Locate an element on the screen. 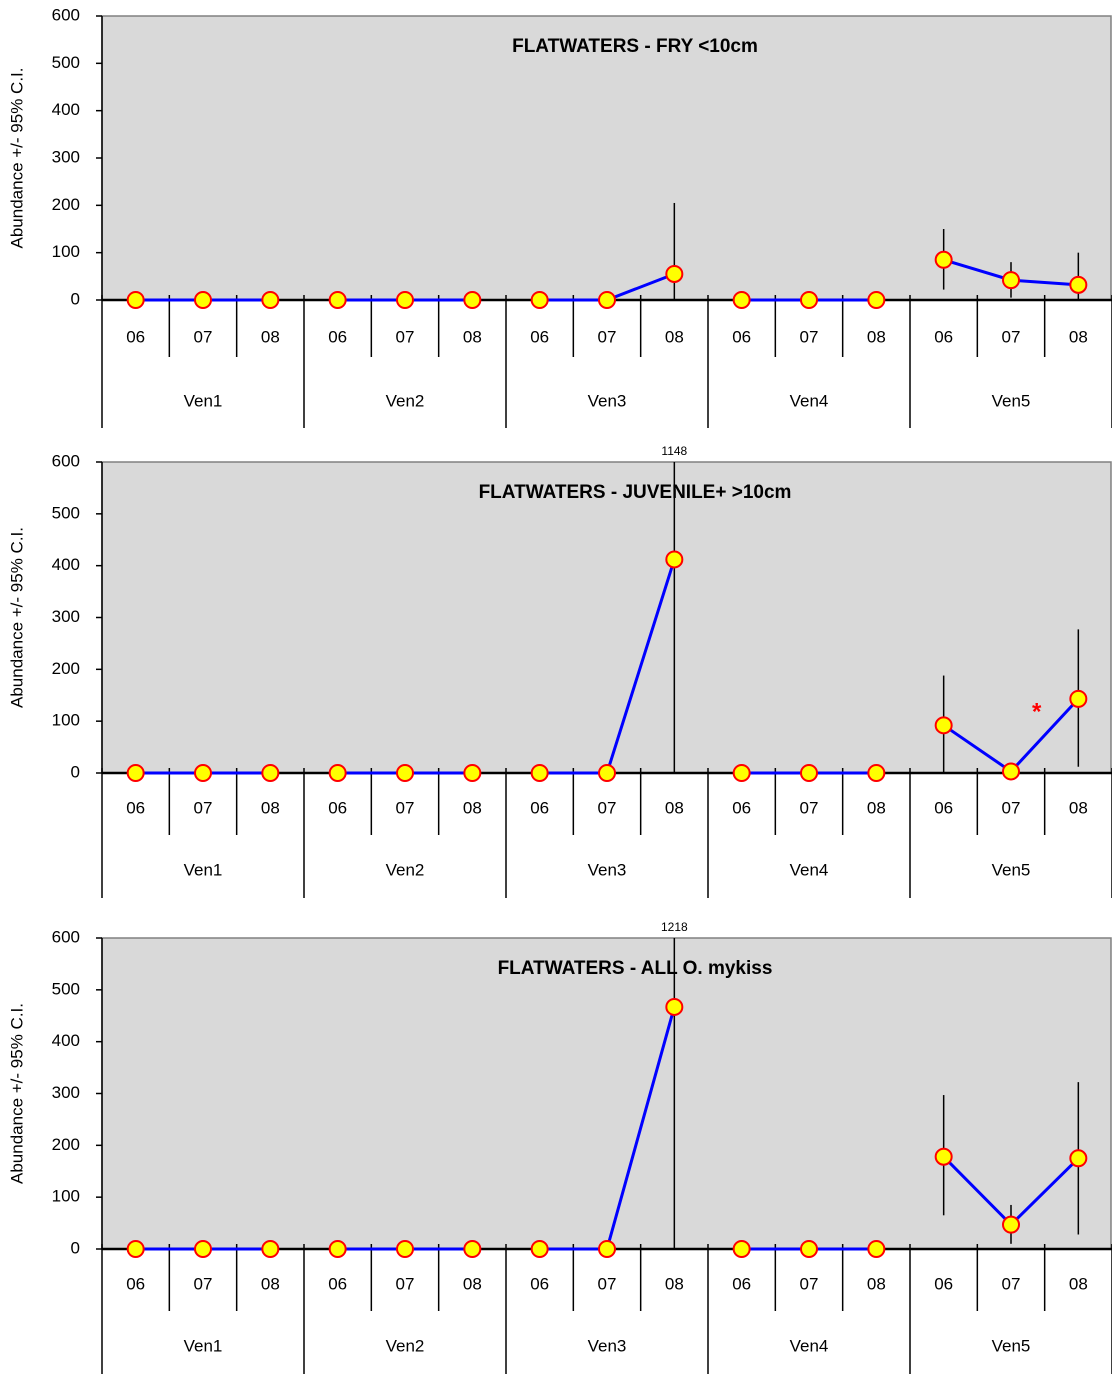 Image resolution: width=1112 pixels, height=1374 pixels. annotation: * is located at coordinates (1037, 711).